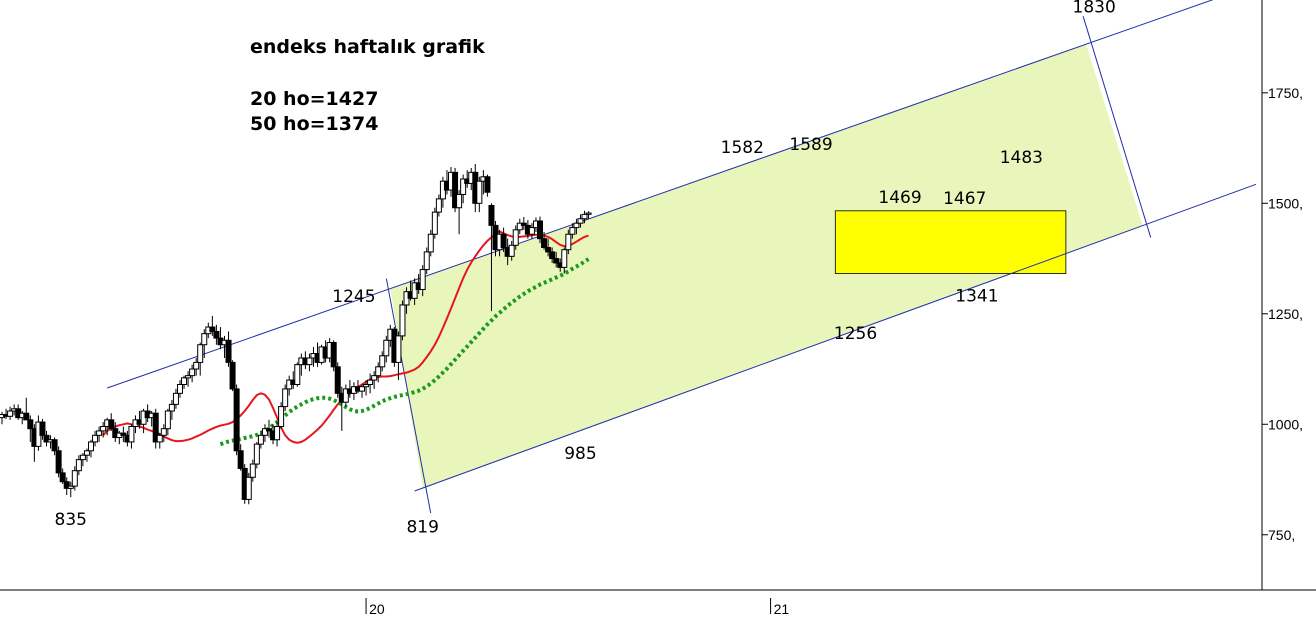 Image resolution: width=1316 pixels, height=618 pixels. What do you see at coordinates (367, 47) in the screenshot?
I see `chart-title: endeks haftalık grafik` at bounding box center [367, 47].